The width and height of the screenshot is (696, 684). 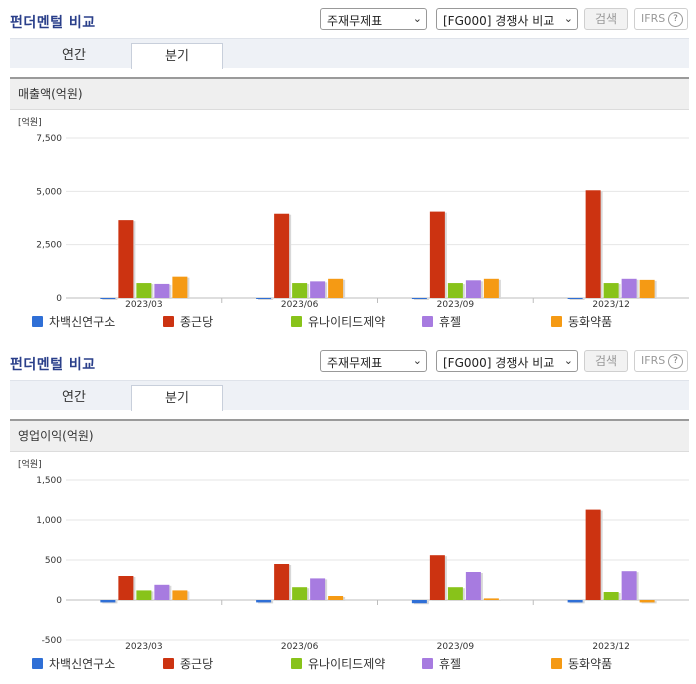 What do you see at coordinates (49, 139) in the screenshot?
I see `y-tick-label: 7,500` at bounding box center [49, 139].